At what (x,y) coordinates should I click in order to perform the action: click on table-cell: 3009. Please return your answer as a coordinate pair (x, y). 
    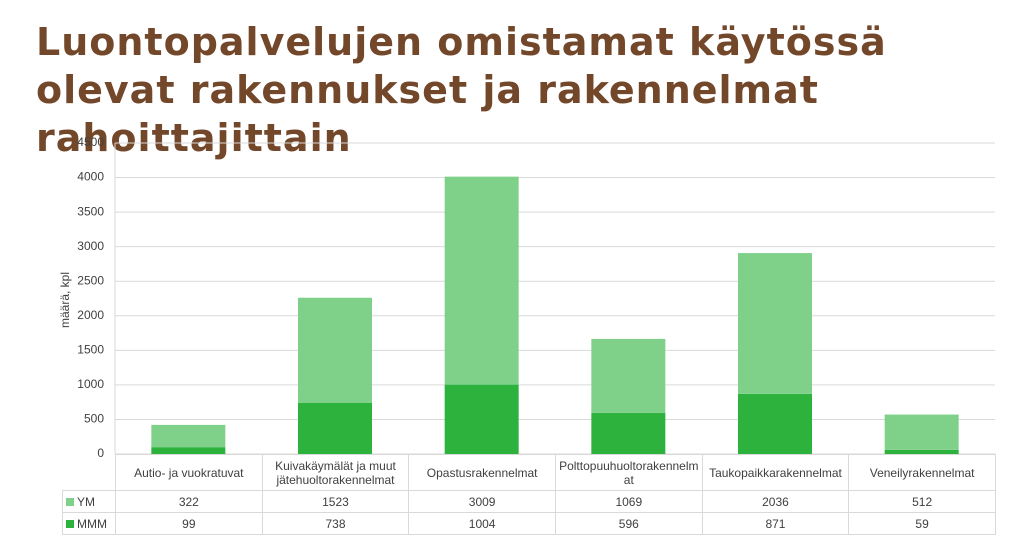
    Looking at the image, I should click on (482, 501).